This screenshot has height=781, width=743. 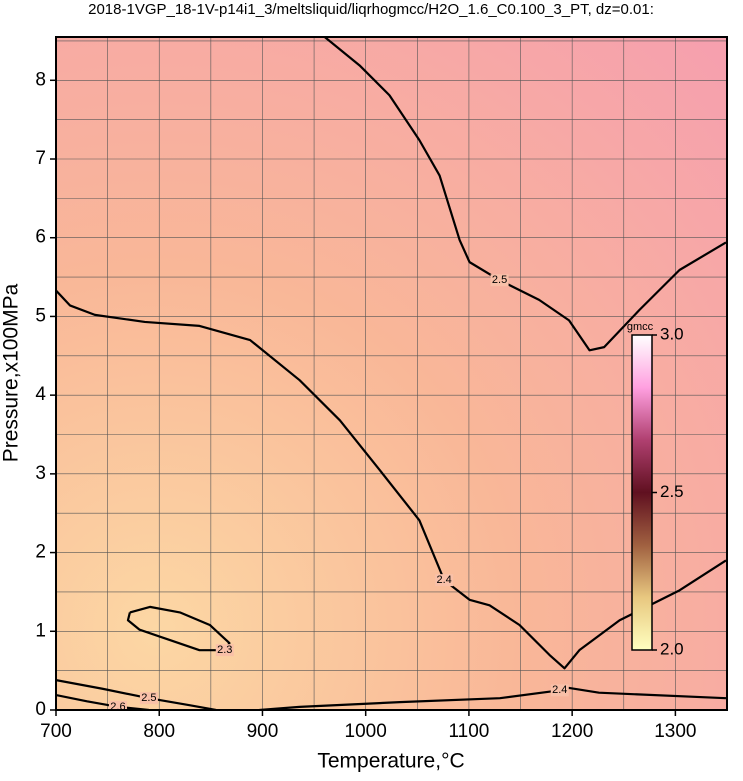 I want to click on y-tick-label: 4, so click(x=40, y=394).